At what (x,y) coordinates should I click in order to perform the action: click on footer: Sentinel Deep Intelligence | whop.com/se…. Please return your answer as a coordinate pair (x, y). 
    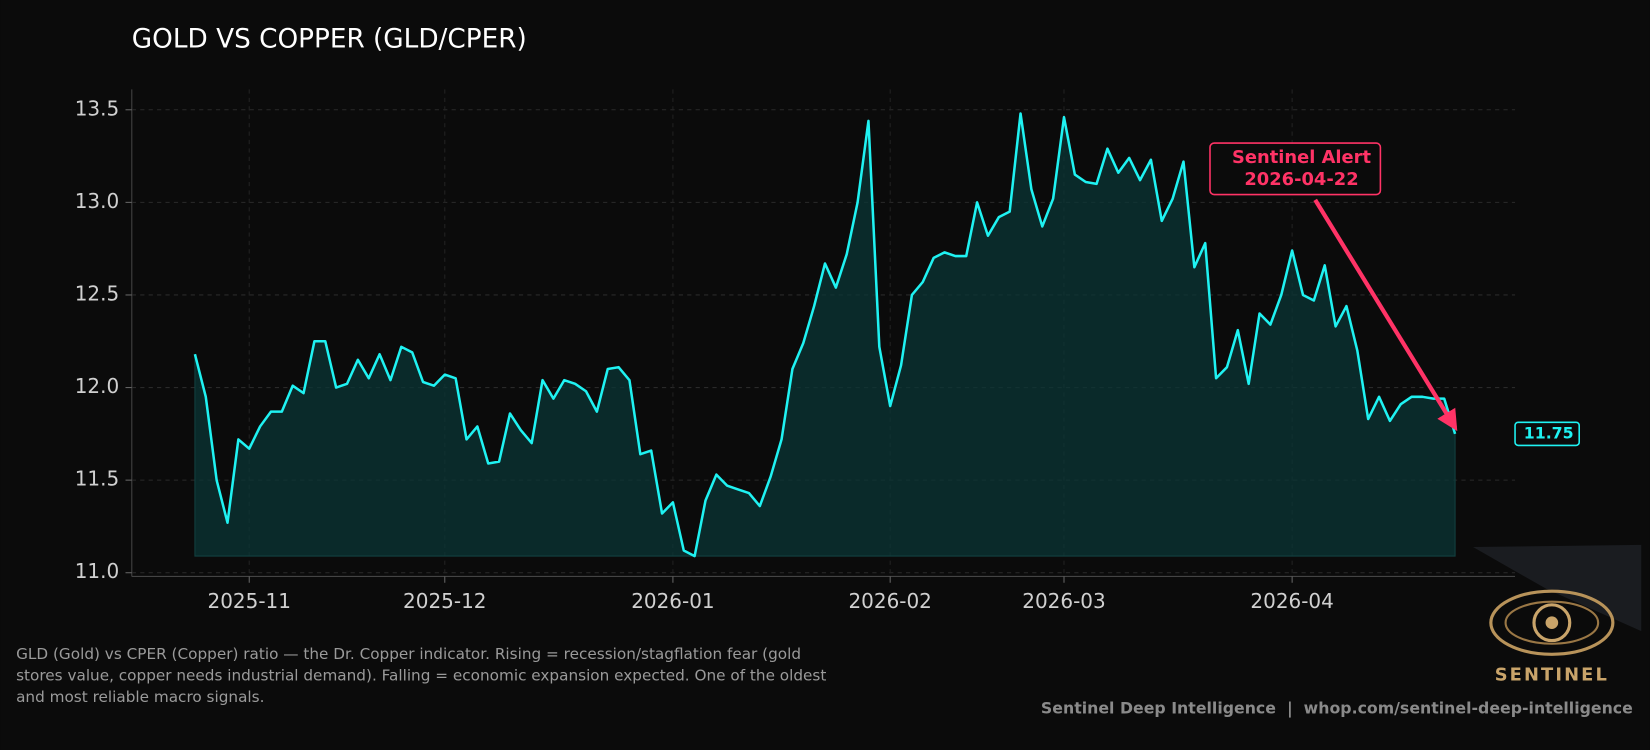
    Looking at the image, I should click on (1337, 708).